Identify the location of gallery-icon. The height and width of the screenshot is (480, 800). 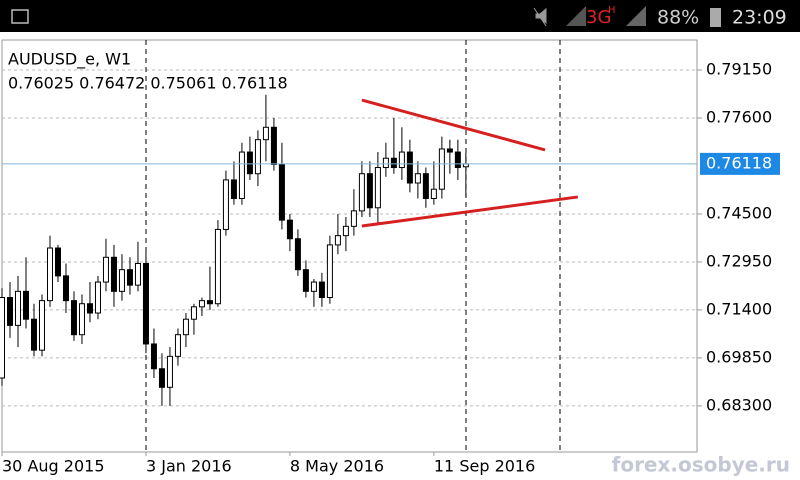
(20, 16).